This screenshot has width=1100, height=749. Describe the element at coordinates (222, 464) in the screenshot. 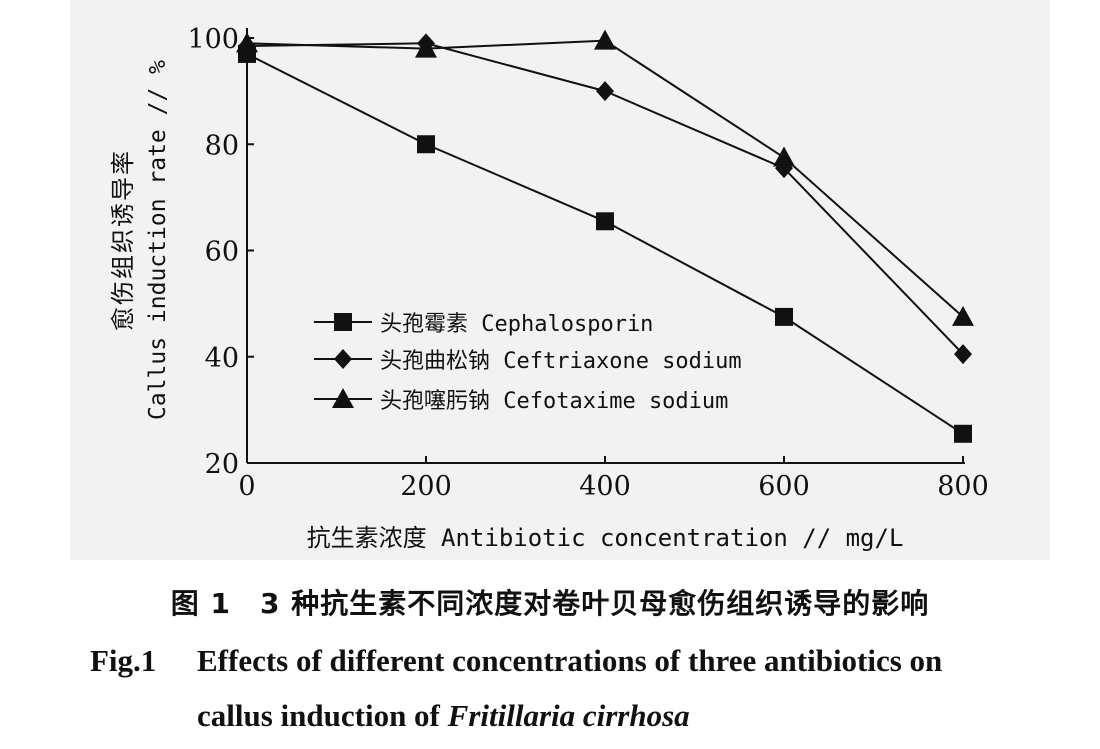

I see `y-tick-label: 20` at that location.